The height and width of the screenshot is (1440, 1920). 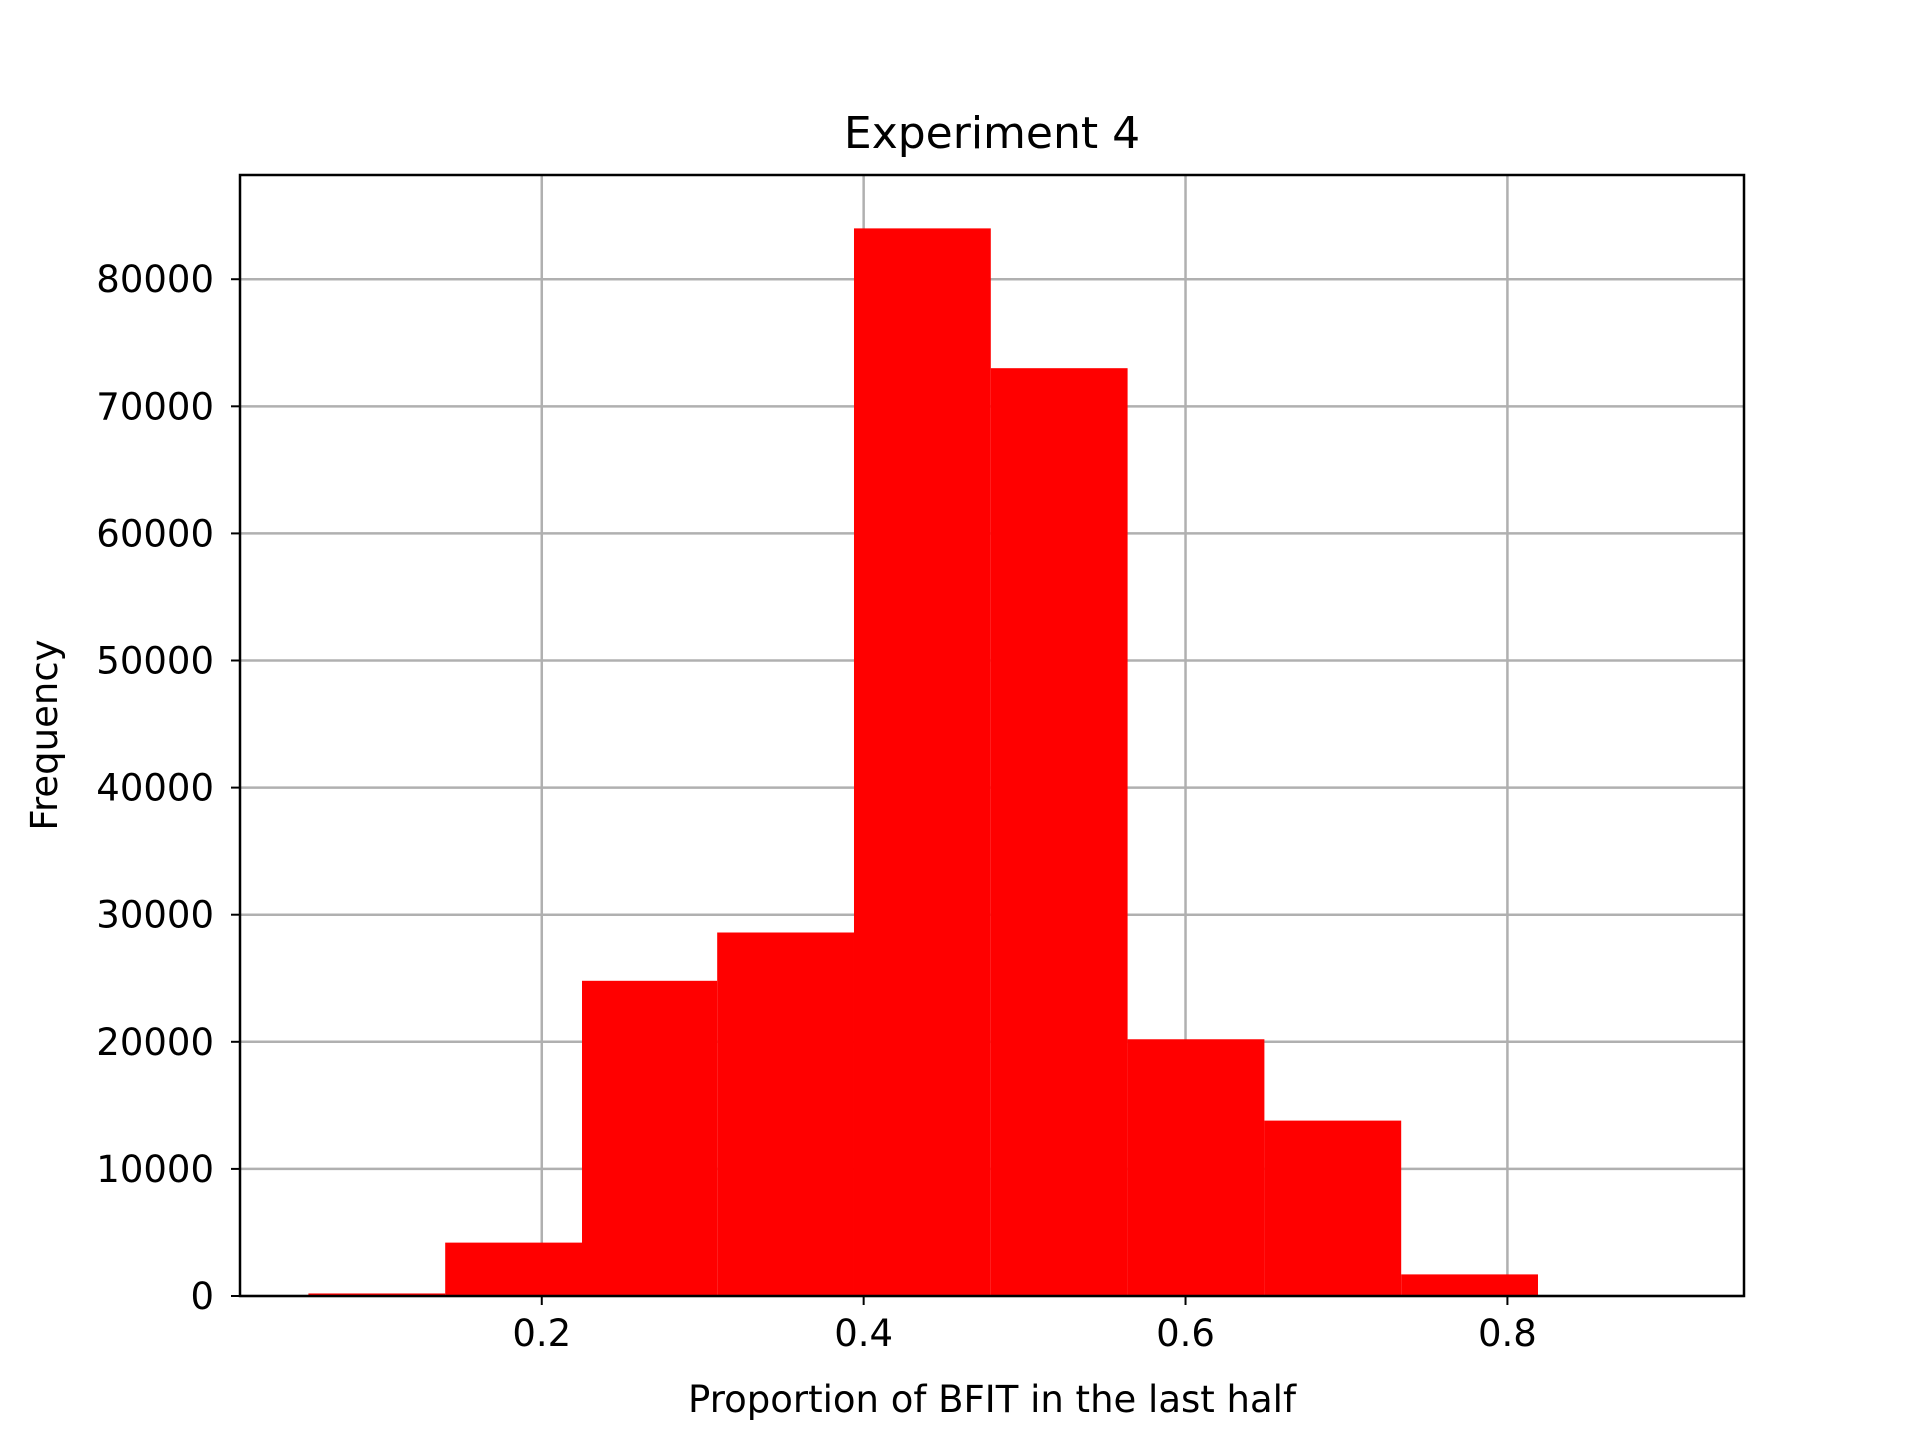 What do you see at coordinates (863, 1333) in the screenshot?
I see `x-tick-label: 0.4` at bounding box center [863, 1333].